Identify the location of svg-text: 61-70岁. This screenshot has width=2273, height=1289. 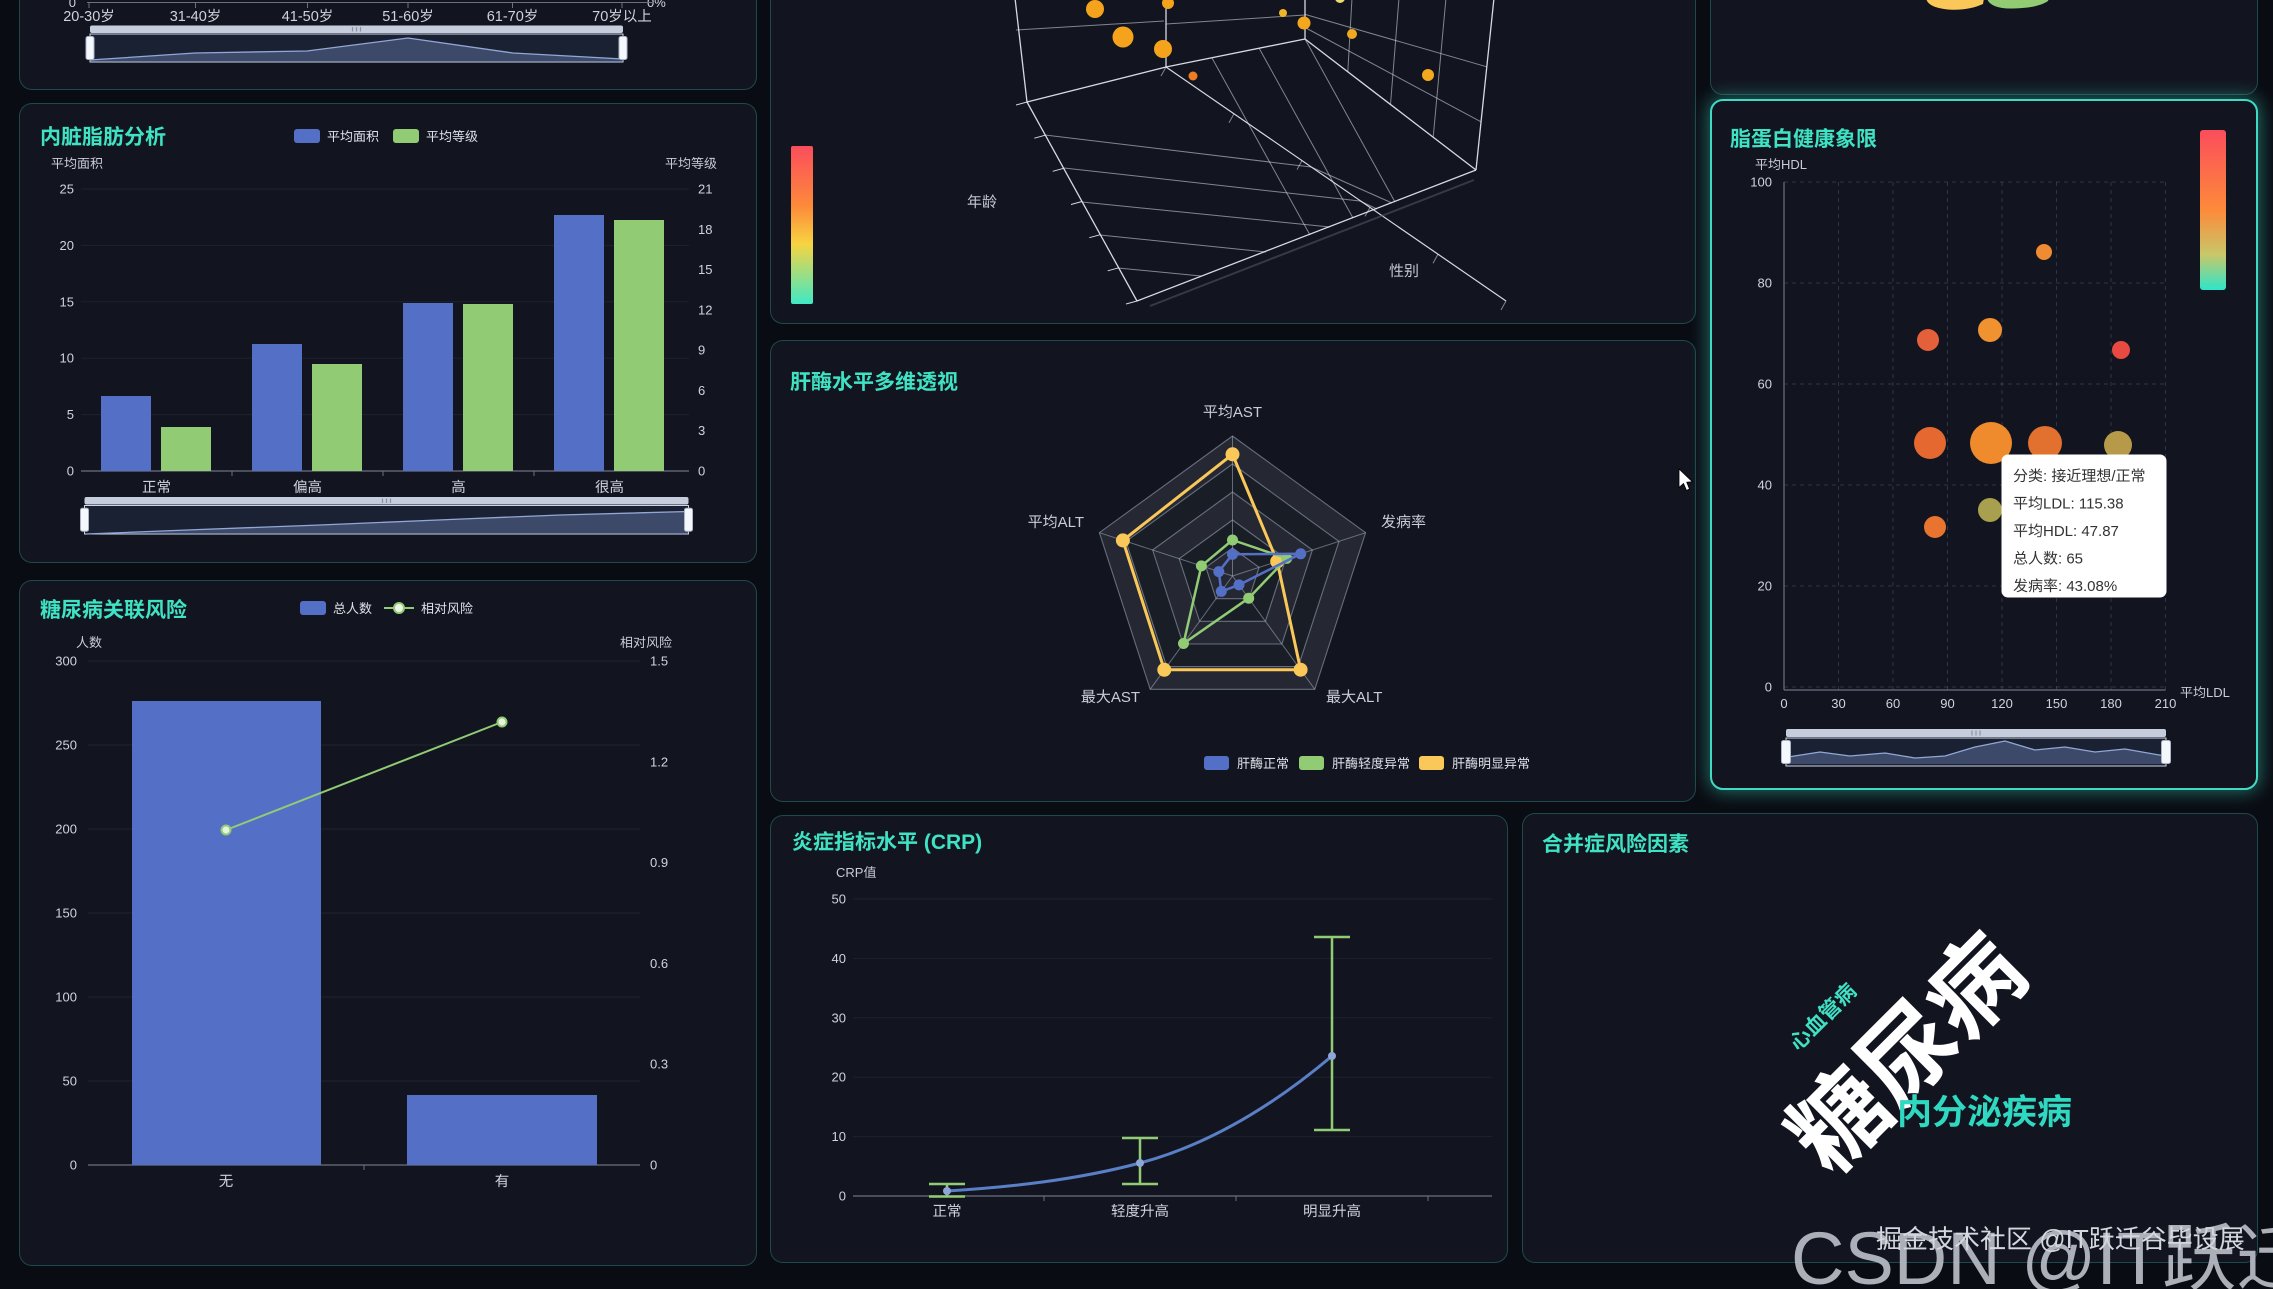
(513, 15).